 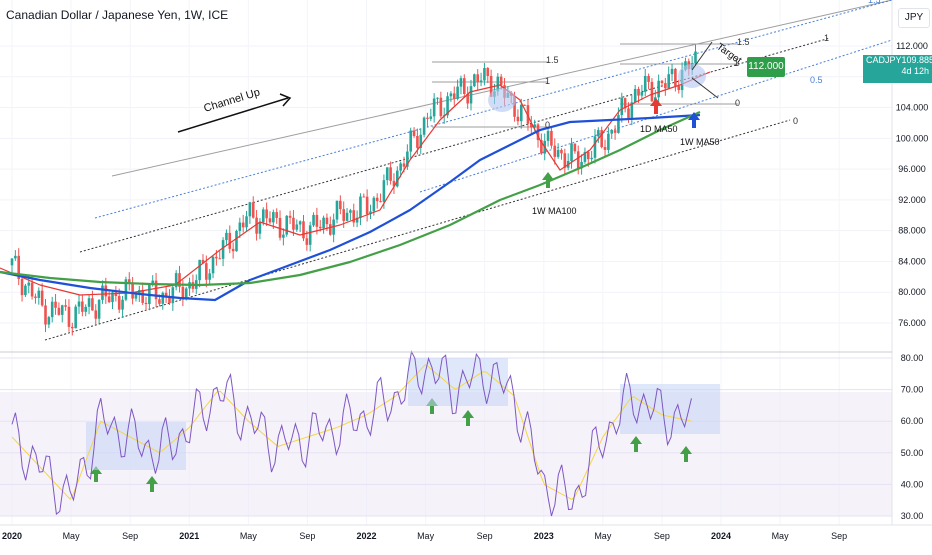 I want to click on chart-title: Canadian Dollar / Japanese Yen, 1W, ICE, so click(x=117, y=15).